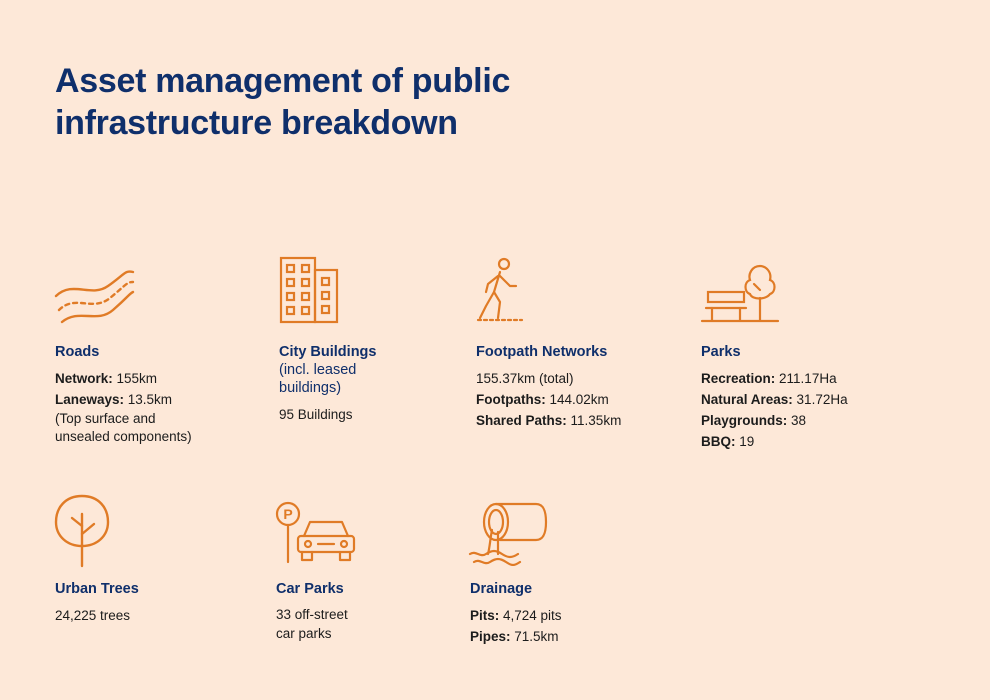 Image resolution: width=990 pixels, height=700 pixels. I want to click on park-bench-tree-icon, so click(740, 295).